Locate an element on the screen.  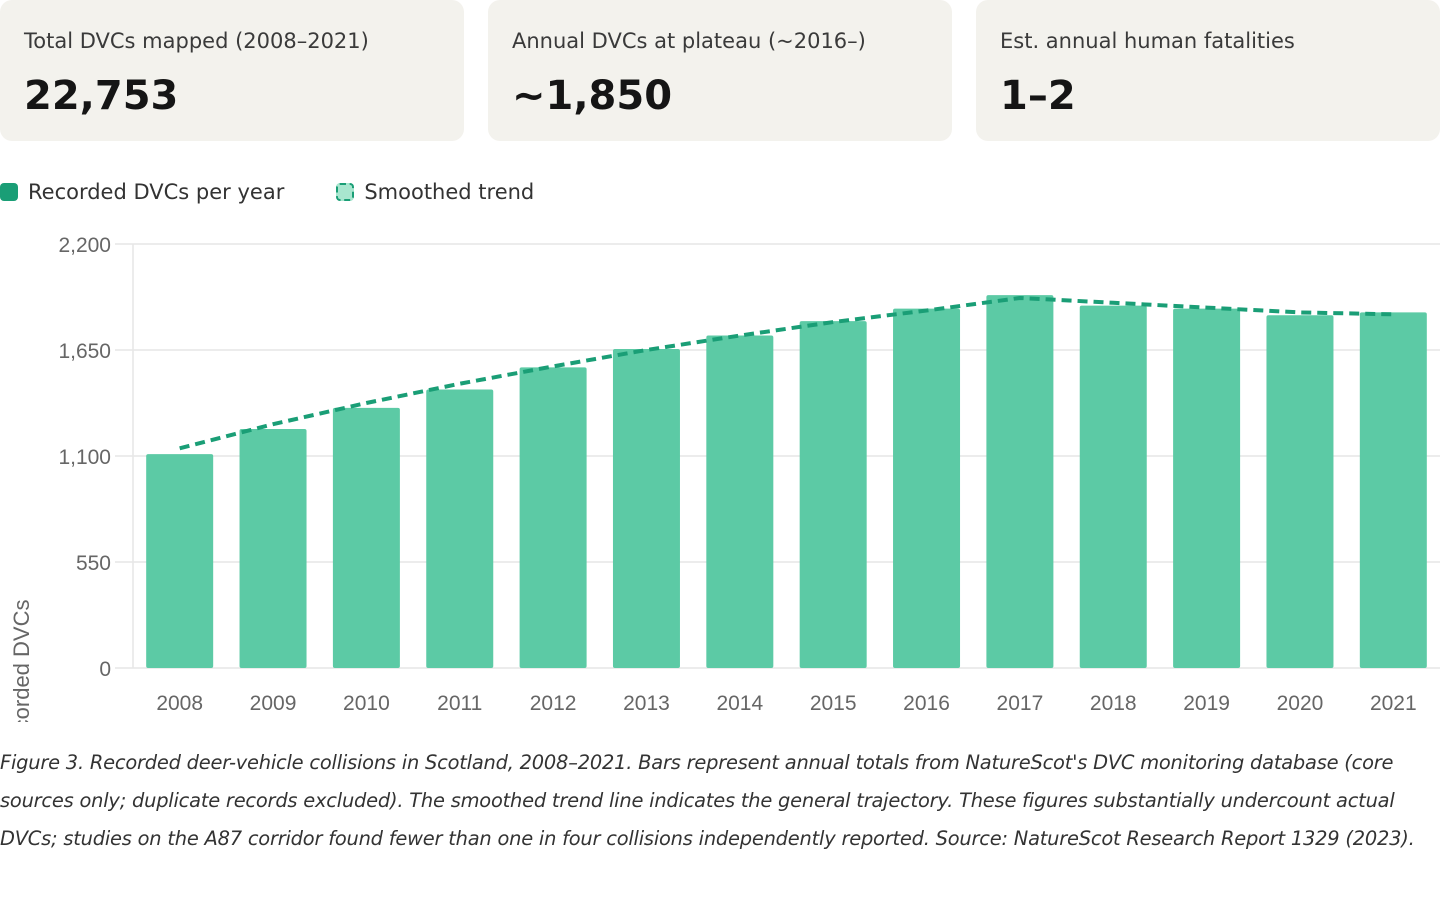
bar-2013 is located at coordinates (646, 508).